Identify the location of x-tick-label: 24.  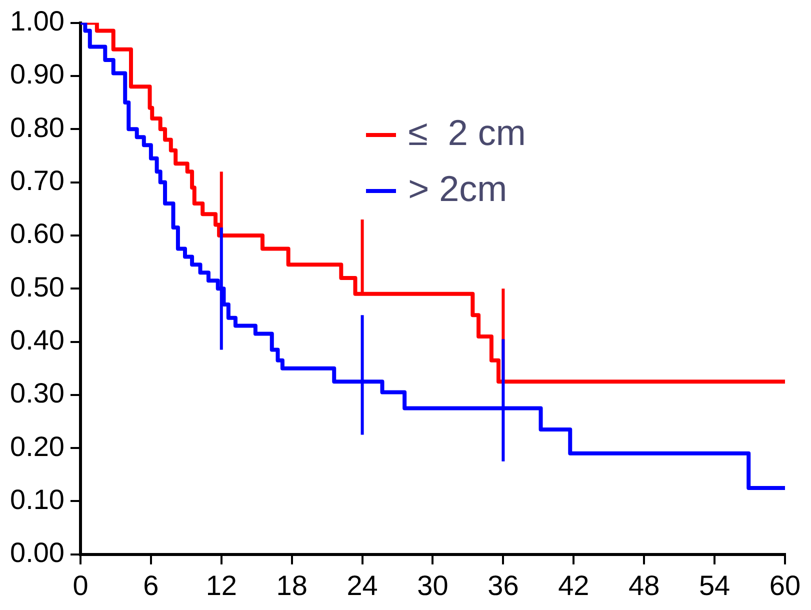
(362, 585).